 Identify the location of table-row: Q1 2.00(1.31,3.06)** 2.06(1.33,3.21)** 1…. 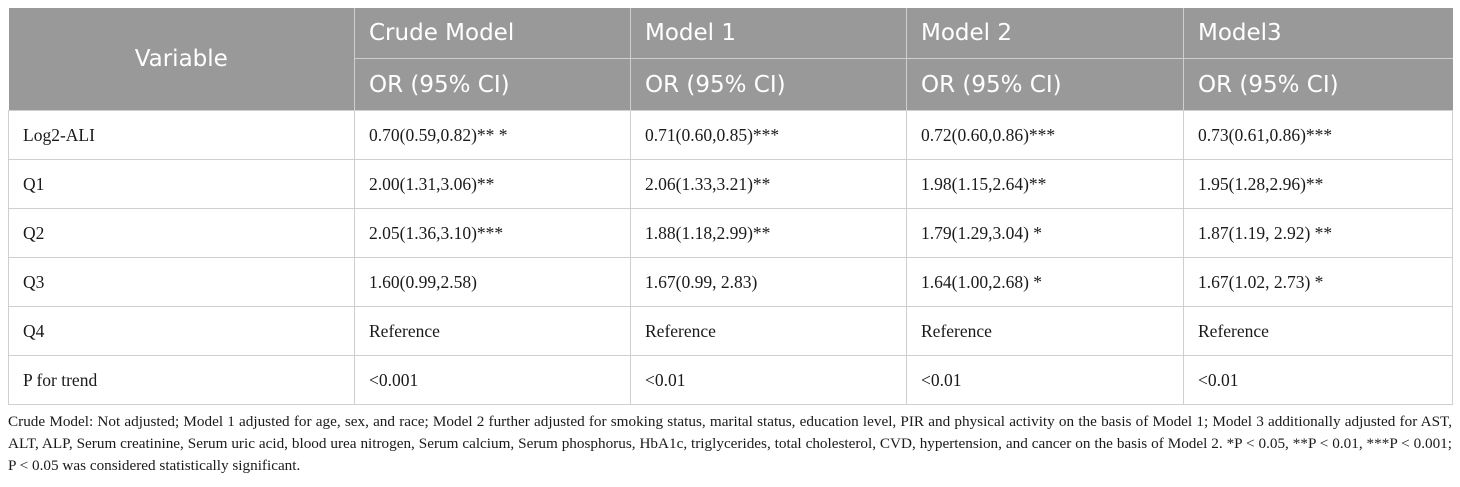
(730, 184).